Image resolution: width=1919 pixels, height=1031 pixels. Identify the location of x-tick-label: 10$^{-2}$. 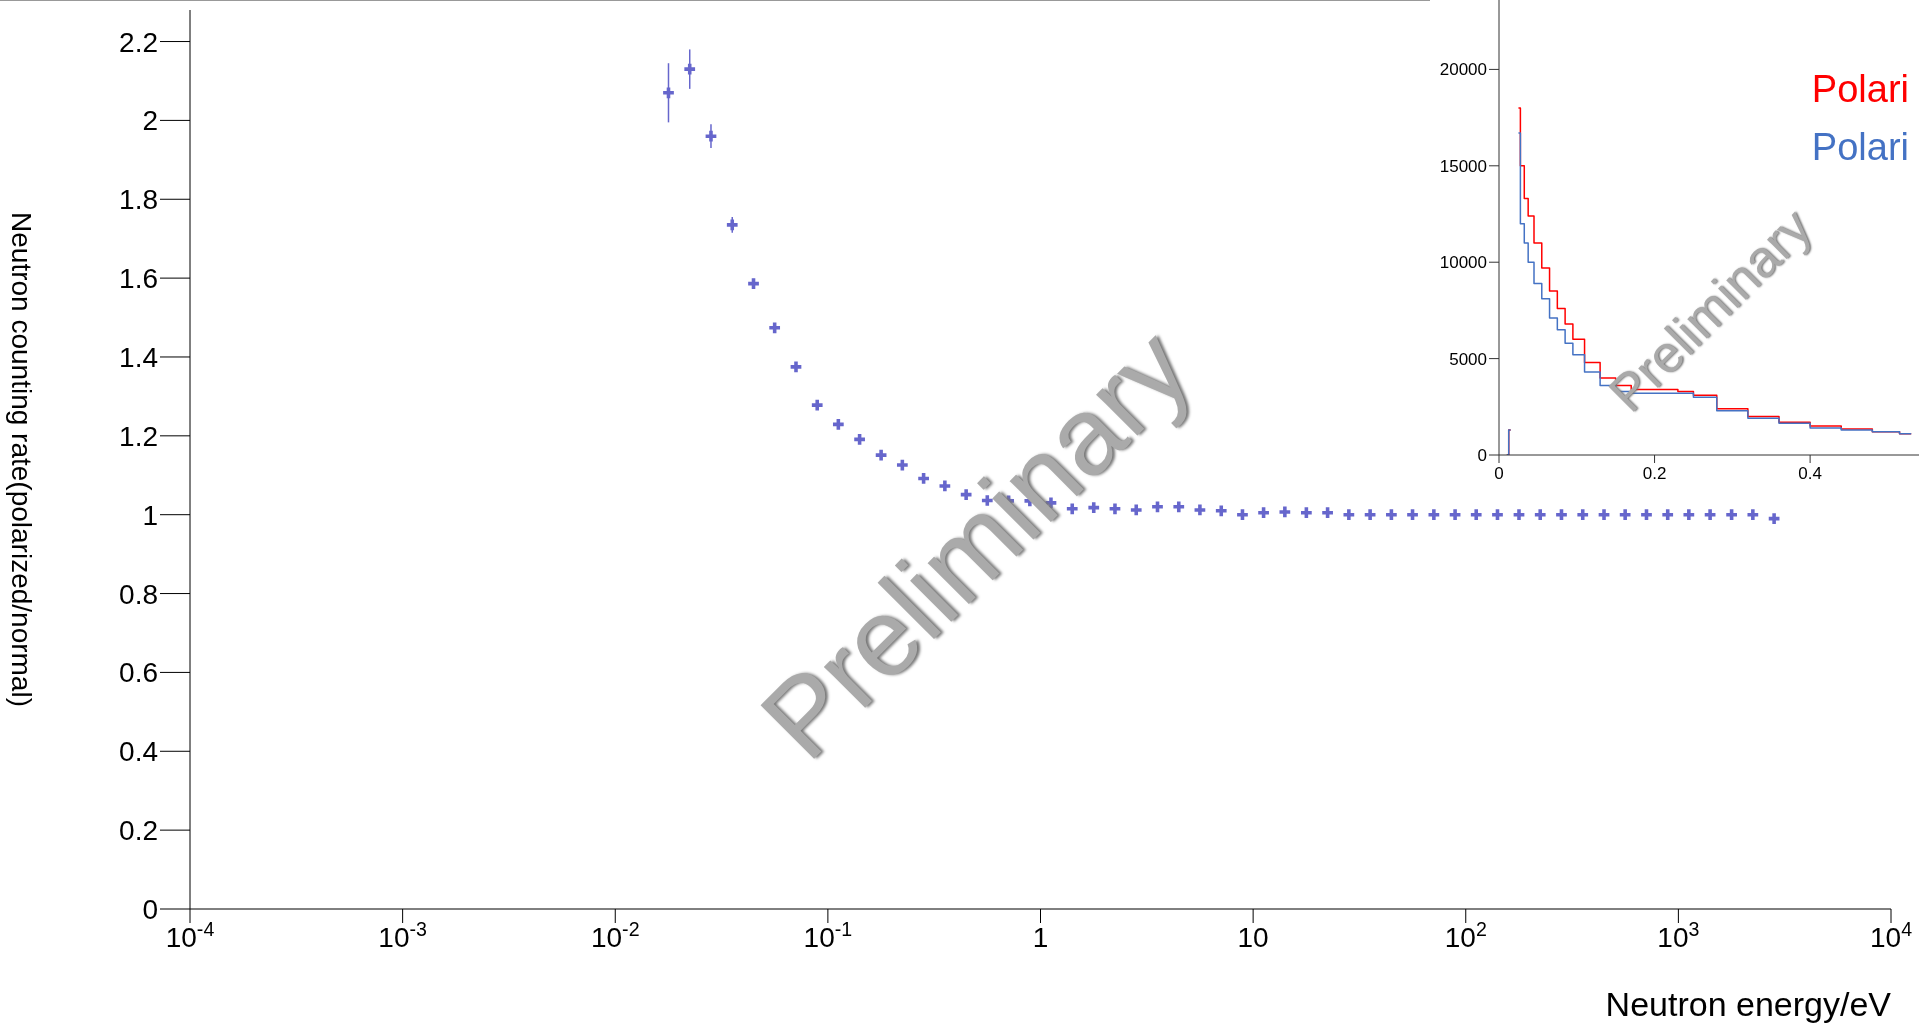
(615, 935).